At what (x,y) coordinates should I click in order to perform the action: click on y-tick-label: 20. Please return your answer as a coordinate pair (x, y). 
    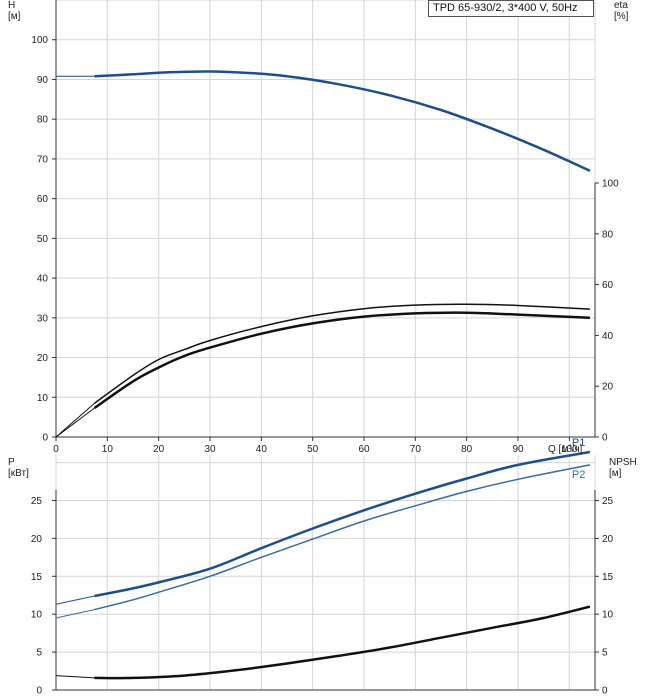
    Looking at the image, I should click on (43, 358).